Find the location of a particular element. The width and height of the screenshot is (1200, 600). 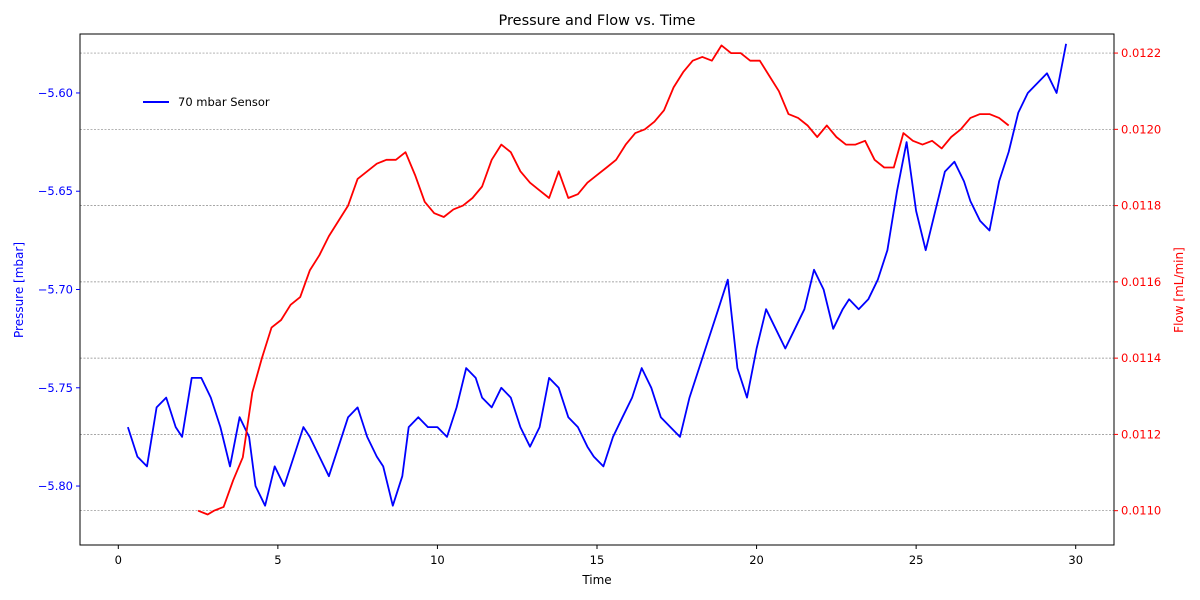

x-tick-label: 25 is located at coordinates (916, 560).